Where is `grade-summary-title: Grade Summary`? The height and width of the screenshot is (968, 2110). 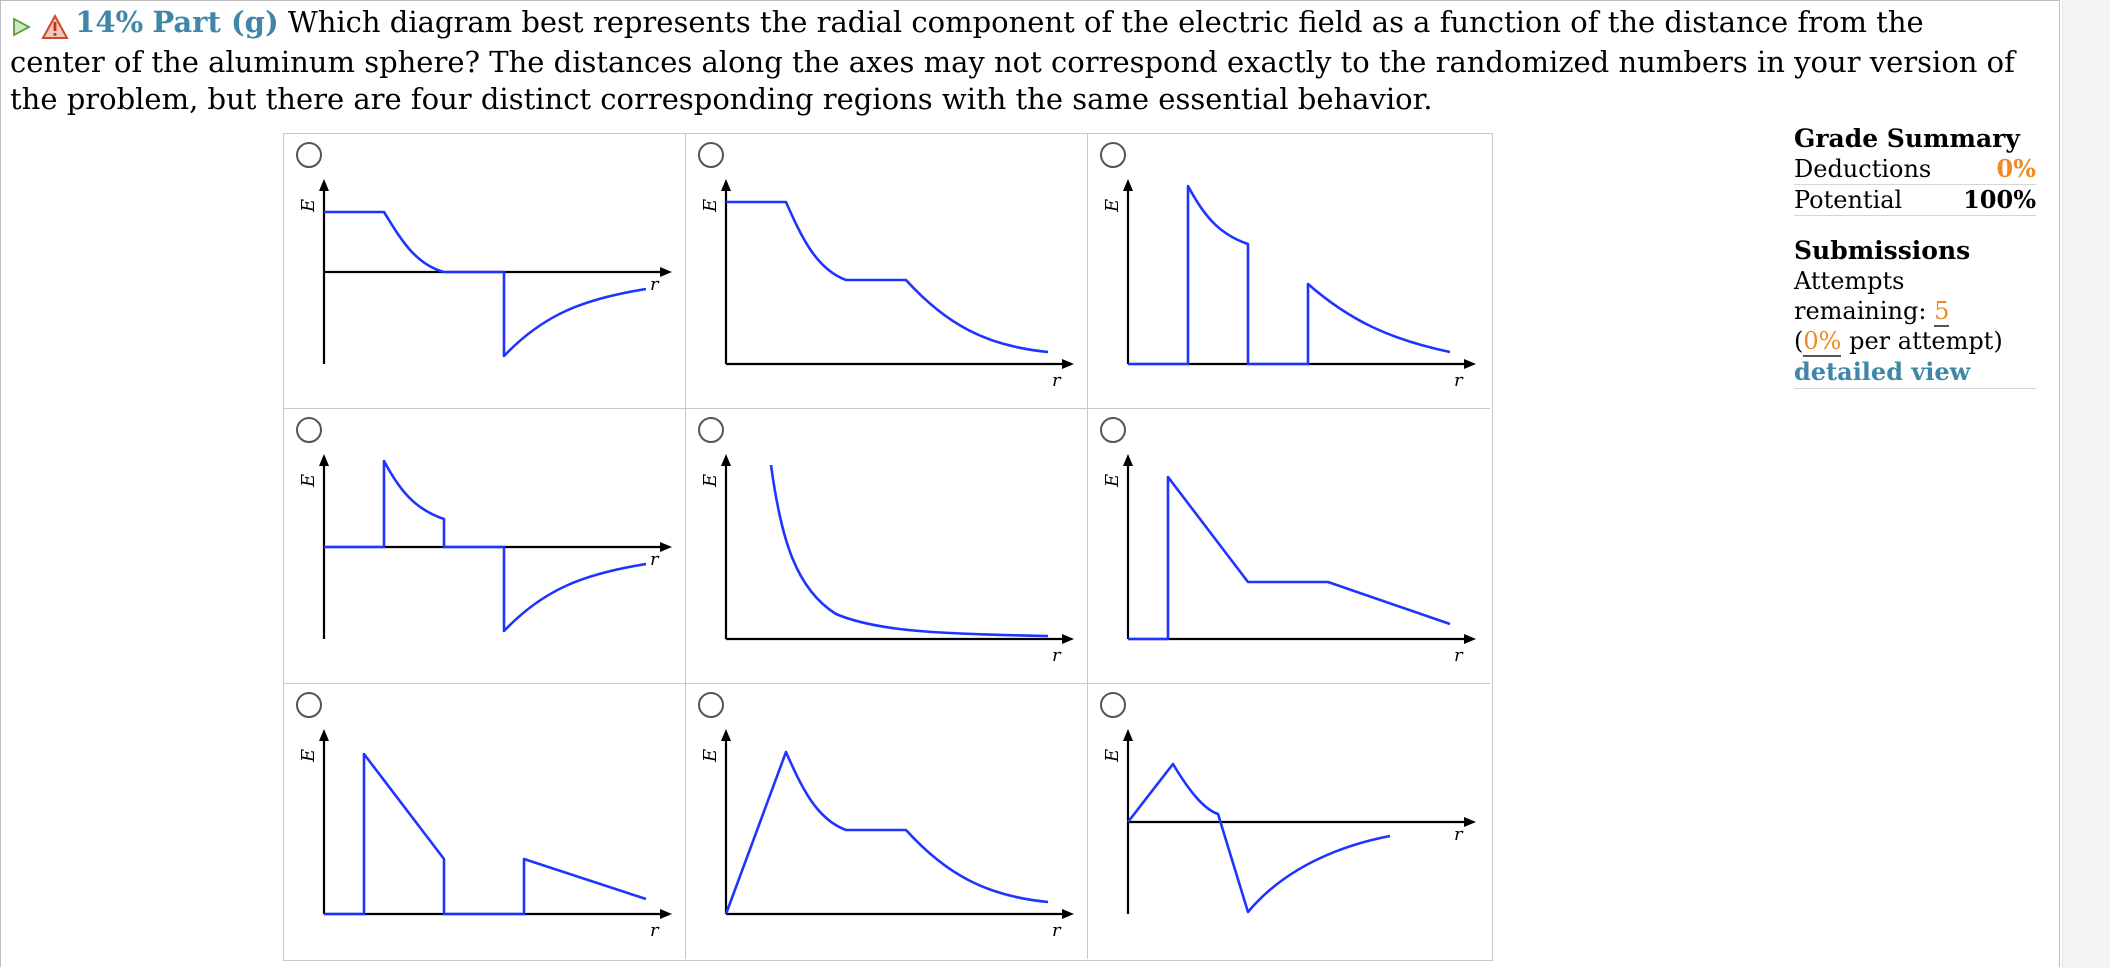 grade-summary-title: Grade Summary is located at coordinates (1907, 138).